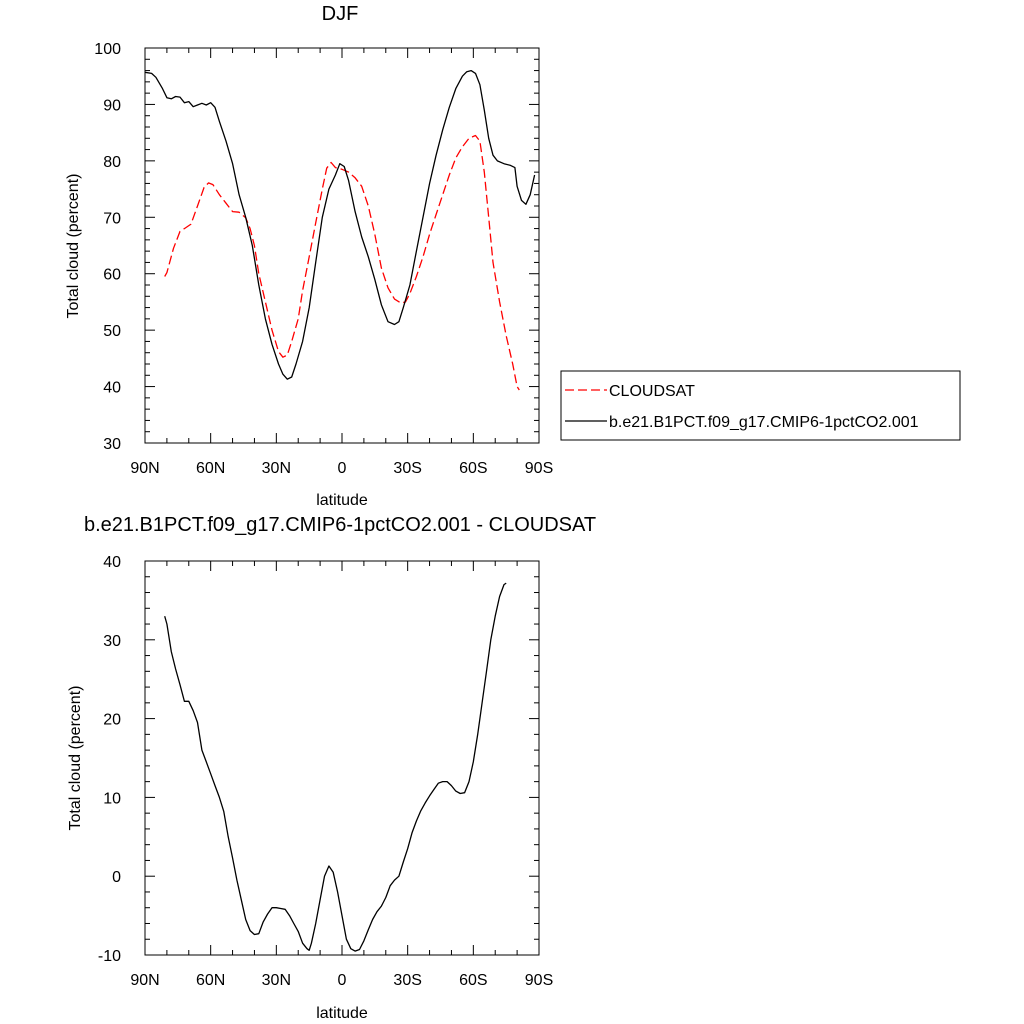 This screenshot has width=1024, height=1024. What do you see at coordinates (116, 877) in the screenshot?
I see `y-tick-label: 0` at bounding box center [116, 877].